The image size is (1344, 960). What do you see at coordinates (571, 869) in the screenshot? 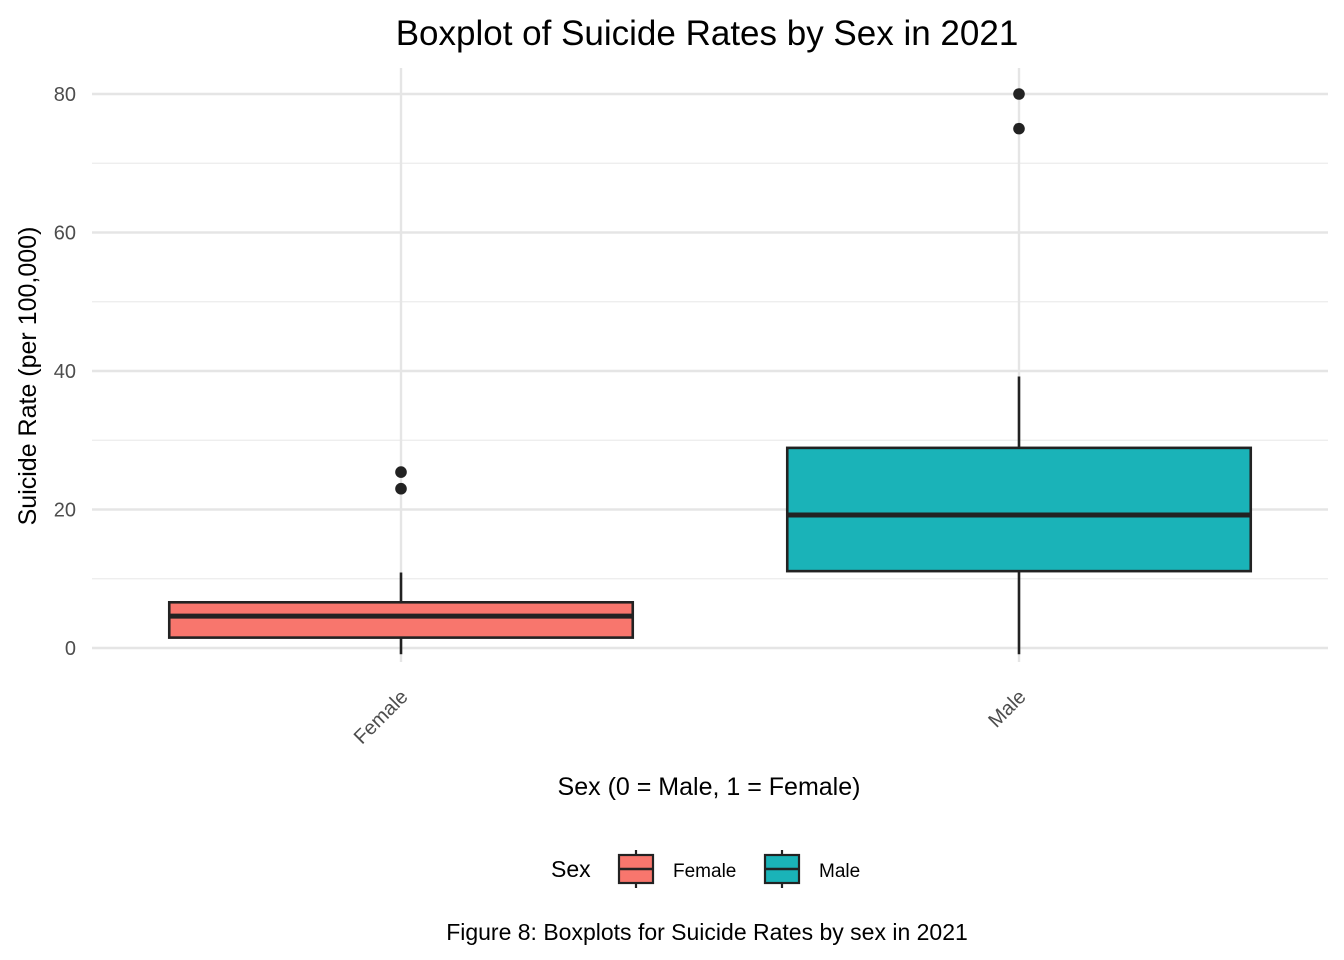
I see `legend-title: Sex` at bounding box center [571, 869].